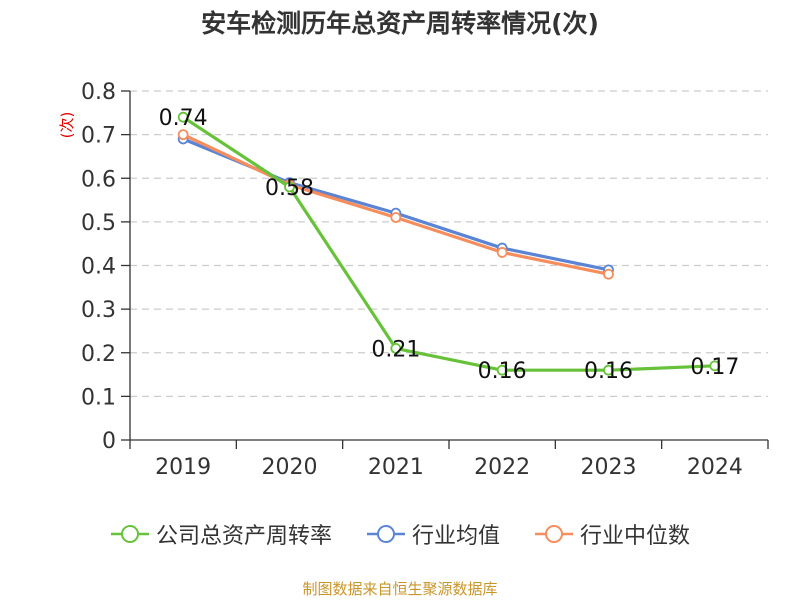 The image size is (800, 600). What do you see at coordinates (98, 354) in the screenshot?
I see `y-tick-label: 0.2` at bounding box center [98, 354].